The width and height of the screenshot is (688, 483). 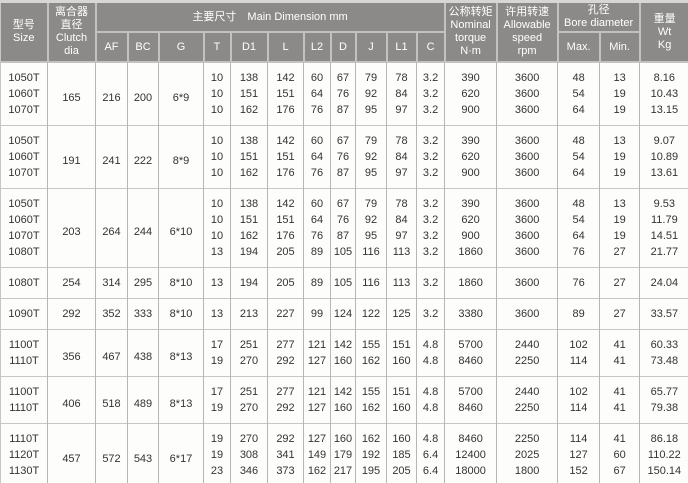 What do you see at coordinates (344, 220) in the screenshot?
I see `table-row: 1060T 10 151 151 64 76 92 84 3.2 620 3600 54 19 11.79` at bounding box center [344, 220].